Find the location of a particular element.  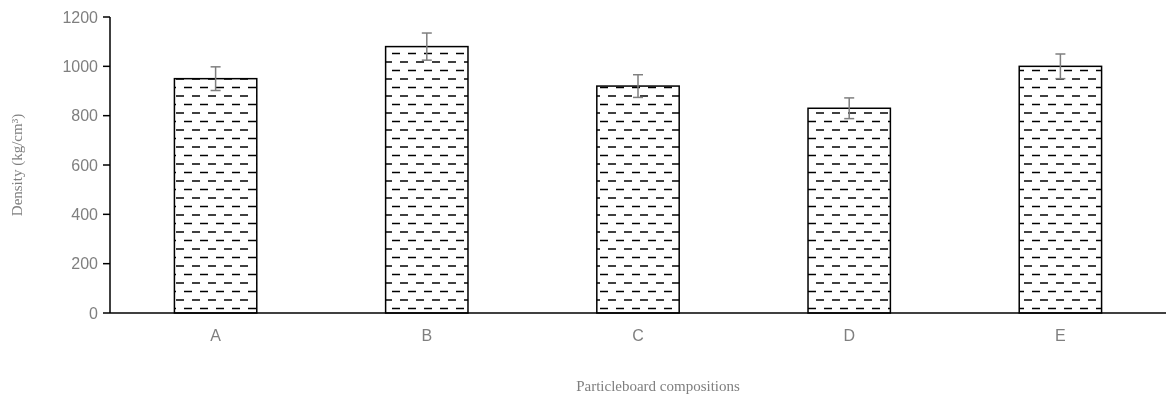

x-tick-label: D is located at coordinates (849, 335).